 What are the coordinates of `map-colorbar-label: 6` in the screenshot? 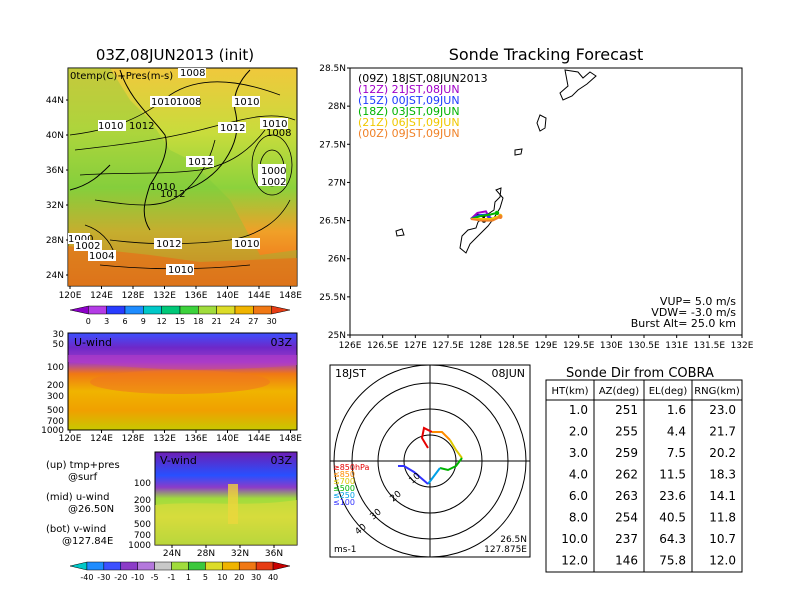 It's located at (124, 321).